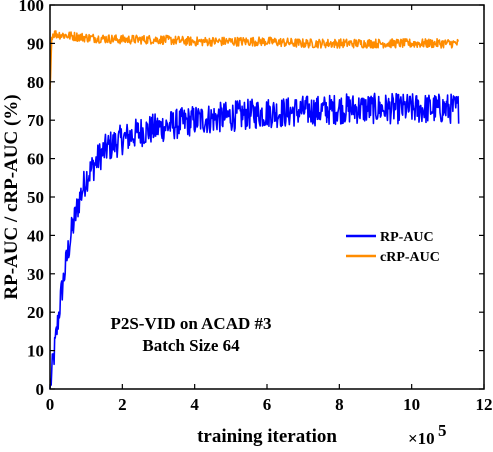 This screenshot has height=452, width=493. Describe the element at coordinates (35, 159) in the screenshot. I see `y-tick-label: 60` at that location.